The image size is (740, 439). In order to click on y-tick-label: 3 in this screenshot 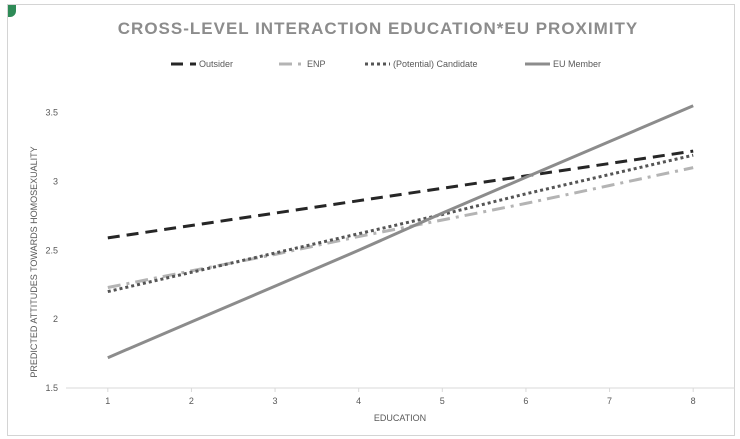, I will do `click(55, 181)`.